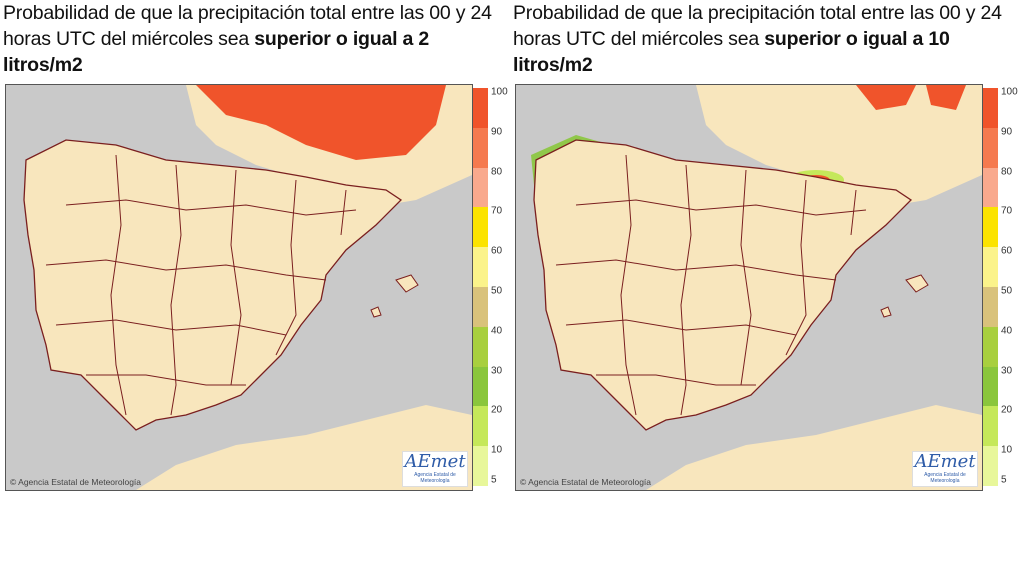  What do you see at coordinates (731, 52) in the screenshot?
I see `caption-threshold: superior o igual a 10 litros/m2` at bounding box center [731, 52].